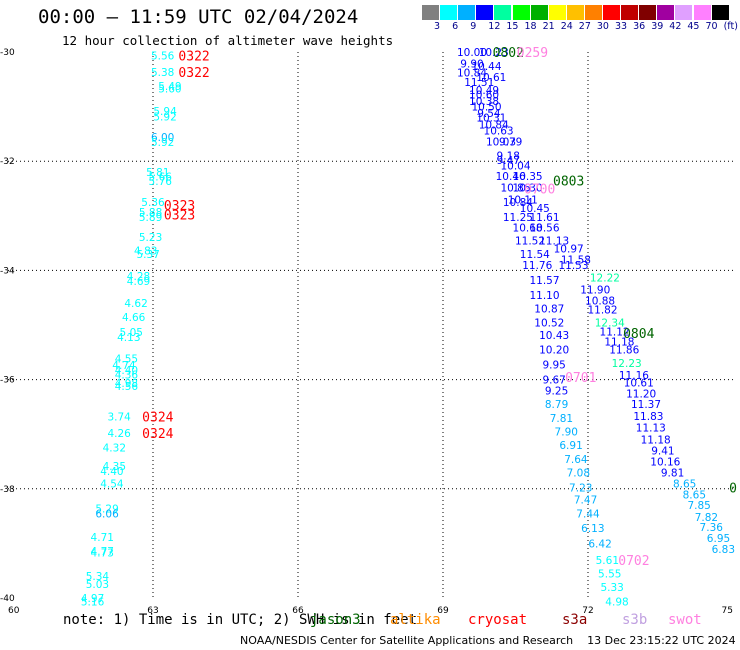 The width and height of the screenshot is (740, 650). Describe the element at coordinates (619, 342) in the screenshot. I see `data-point-label: 11.18` at that location.